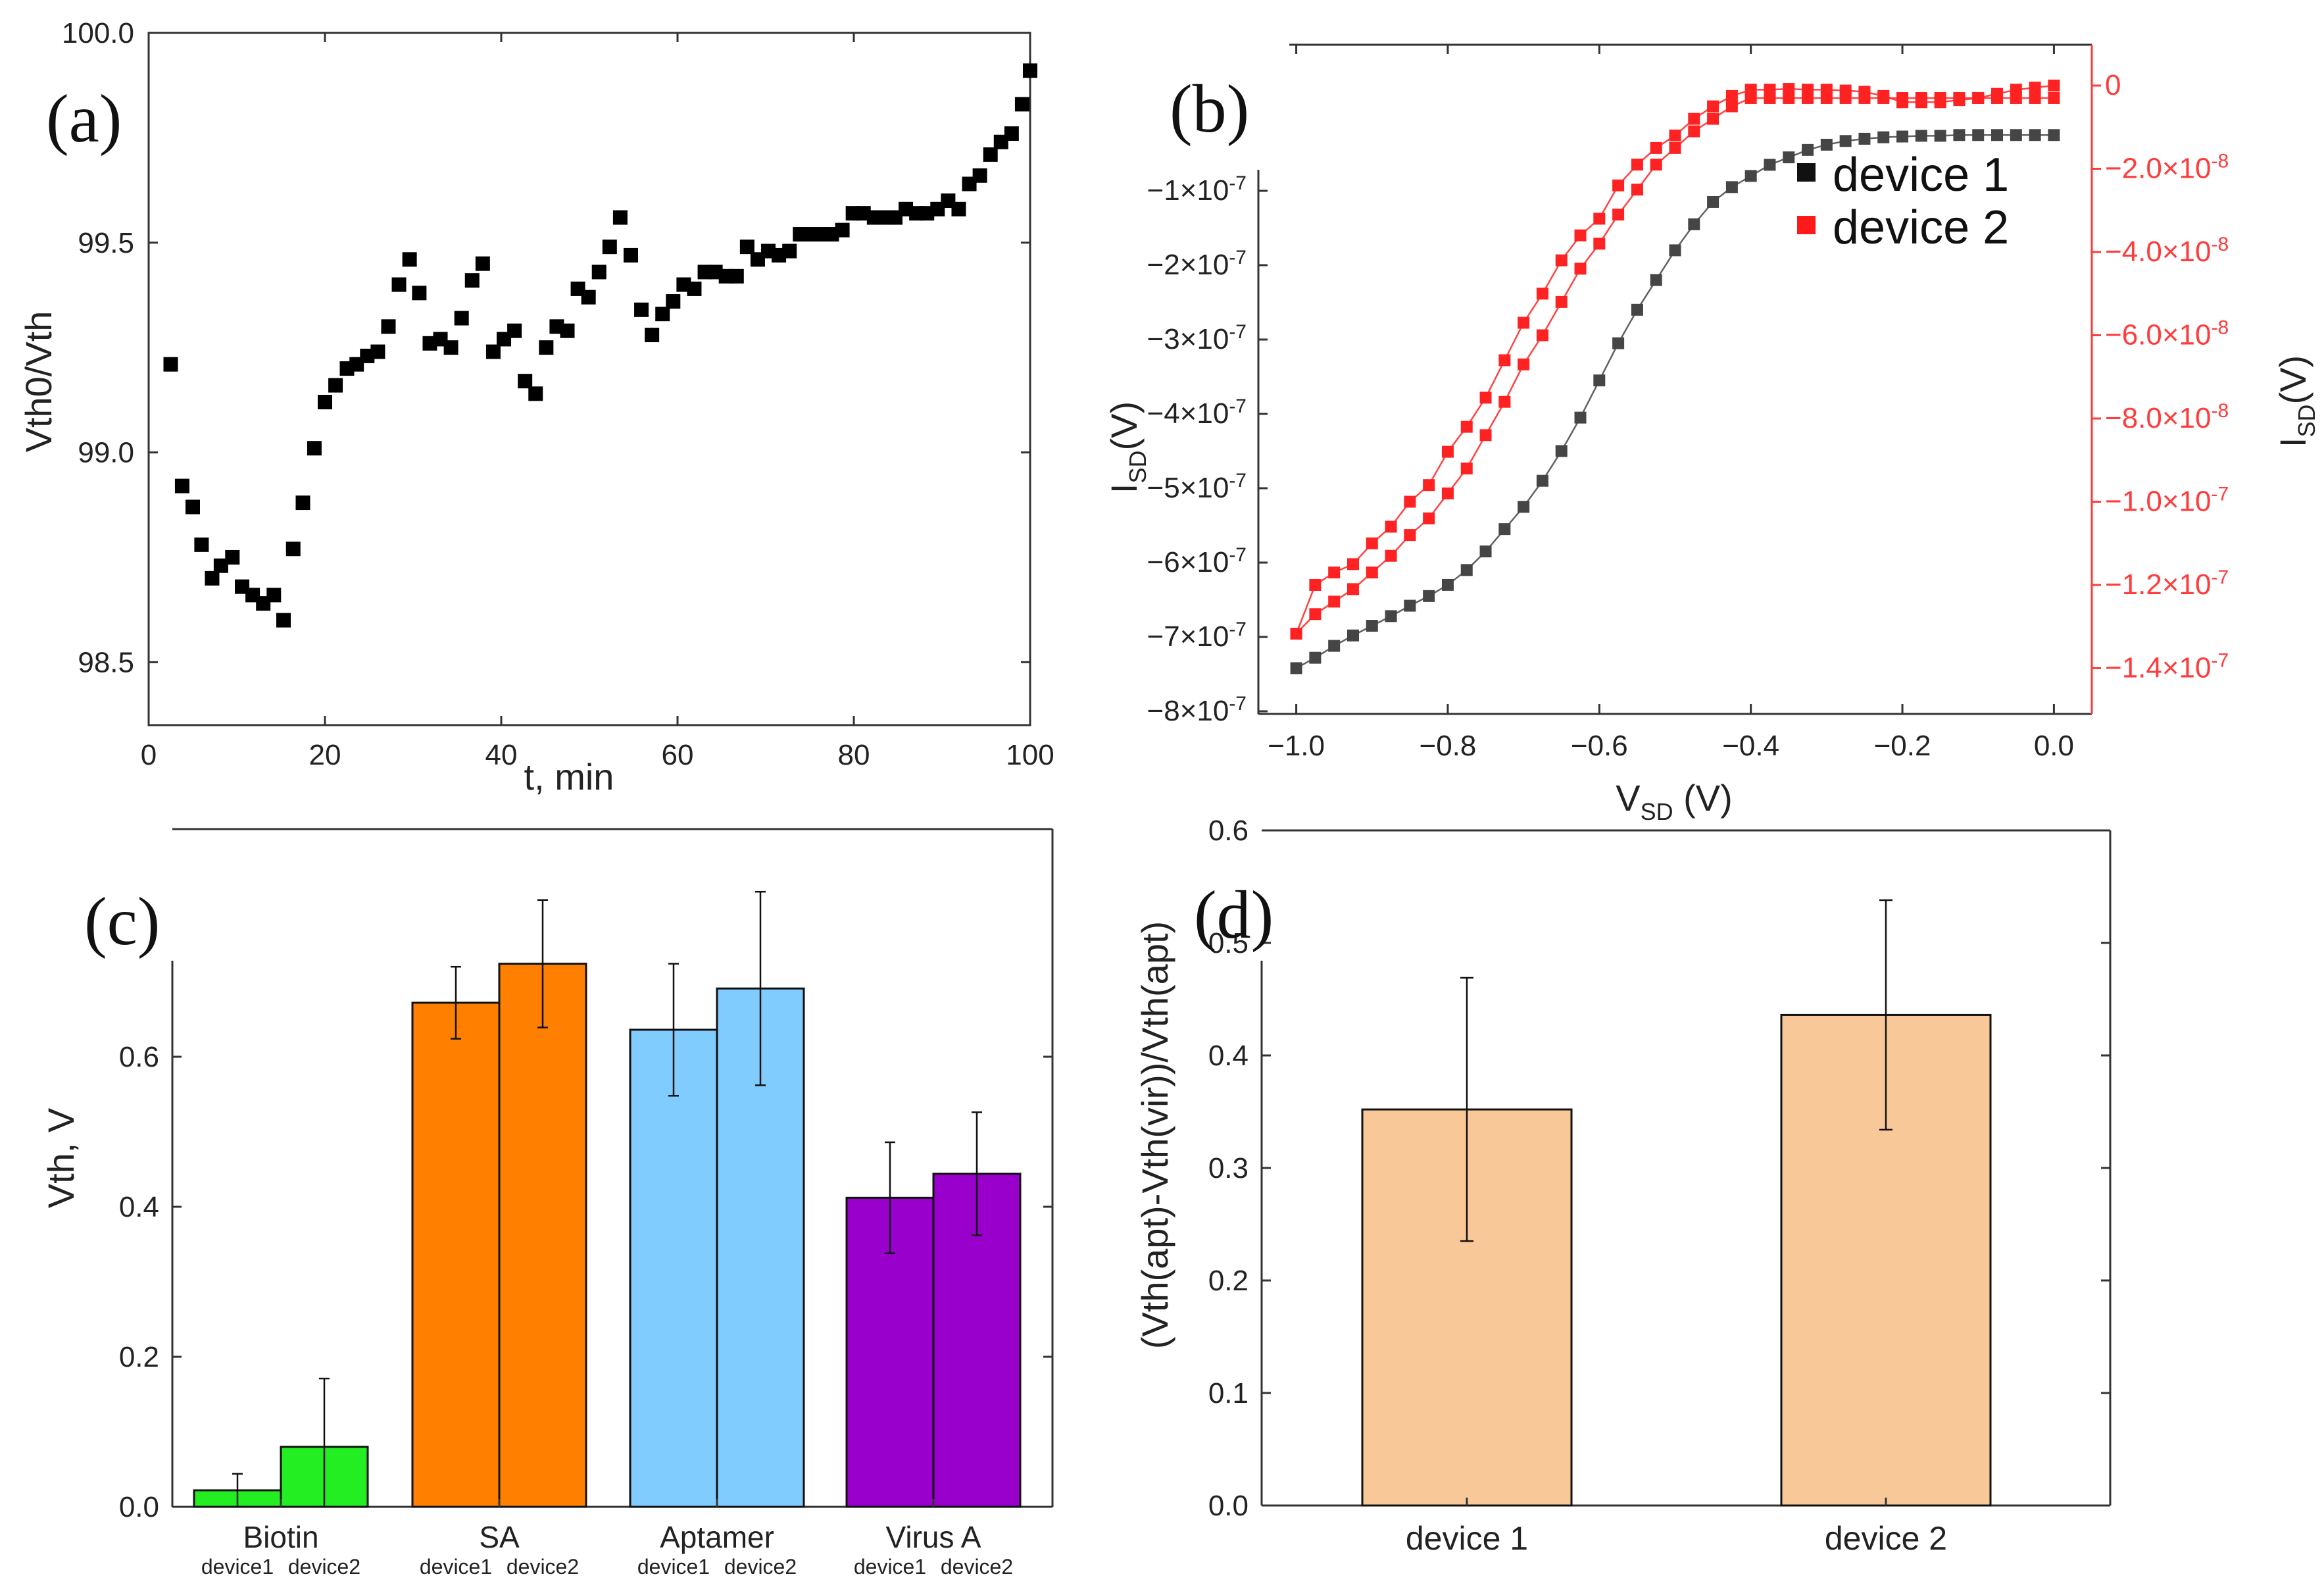  I want to click on b-right-y-tick-label: −6.0×10⁻⁸, so click(2167, 334).